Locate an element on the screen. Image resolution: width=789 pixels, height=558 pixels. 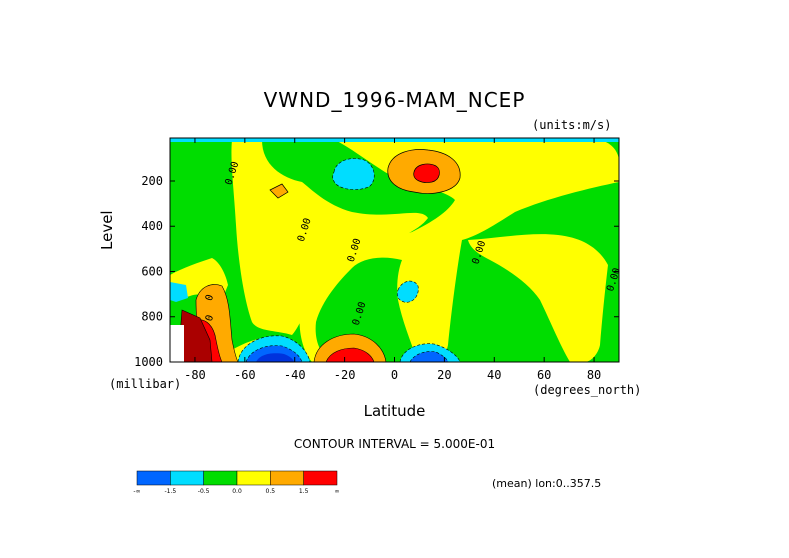
x-tick-label: -80 is located at coordinates (195, 375).